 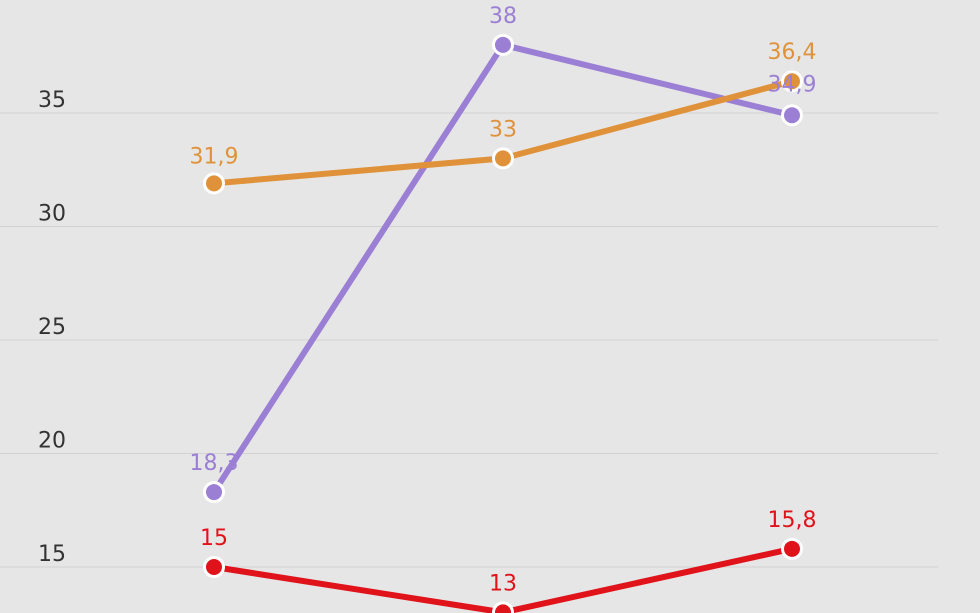 What do you see at coordinates (52, 100) in the screenshot?
I see `y-tick-label-35: 35` at bounding box center [52, 100].